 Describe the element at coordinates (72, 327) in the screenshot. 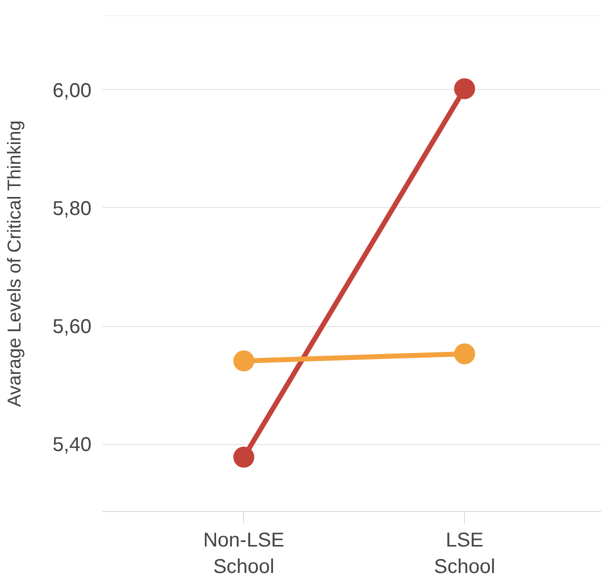

I see `y-tick-label: 5,60` at that location.